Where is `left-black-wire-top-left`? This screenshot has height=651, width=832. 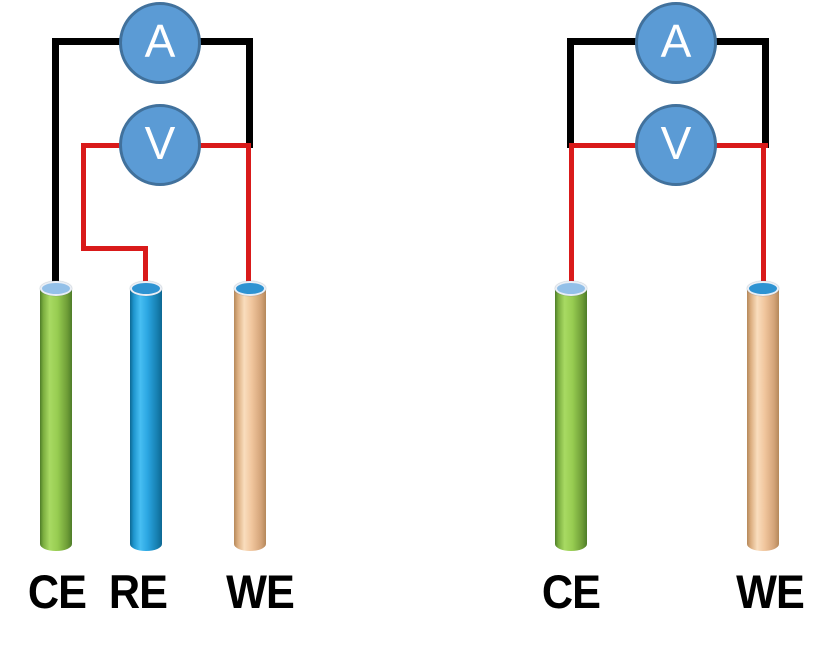
left-black-wire-top-left is located at coordinates (87, 41).